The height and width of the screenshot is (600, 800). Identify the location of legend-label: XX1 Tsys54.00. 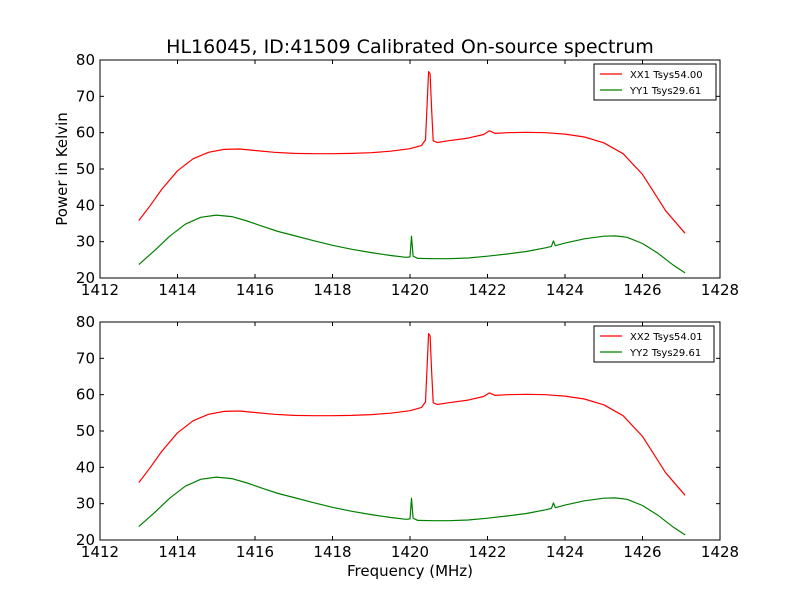
(666, 75).